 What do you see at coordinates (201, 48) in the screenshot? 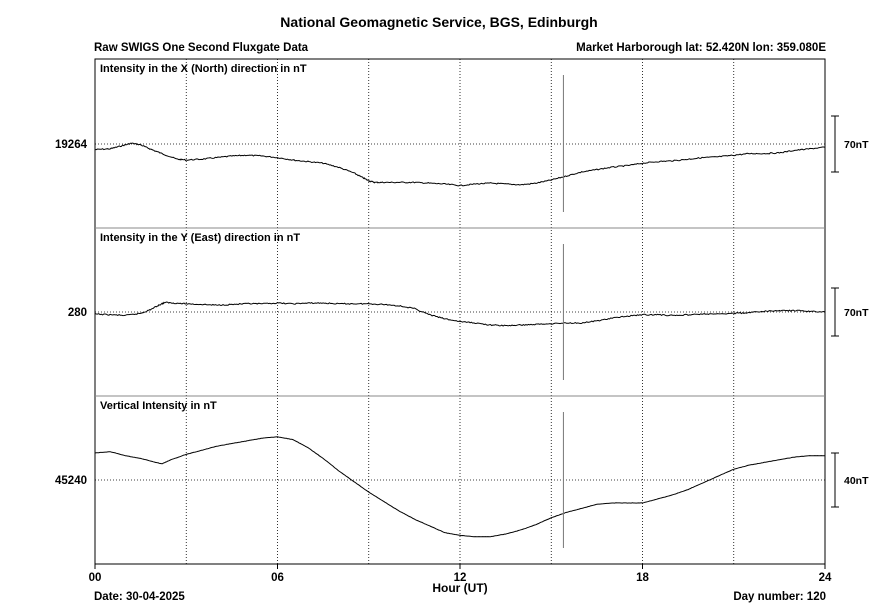
I see `data-source-label: Raw SWIGS One Second Fluxgate Data` at bounding box center [201, 48].